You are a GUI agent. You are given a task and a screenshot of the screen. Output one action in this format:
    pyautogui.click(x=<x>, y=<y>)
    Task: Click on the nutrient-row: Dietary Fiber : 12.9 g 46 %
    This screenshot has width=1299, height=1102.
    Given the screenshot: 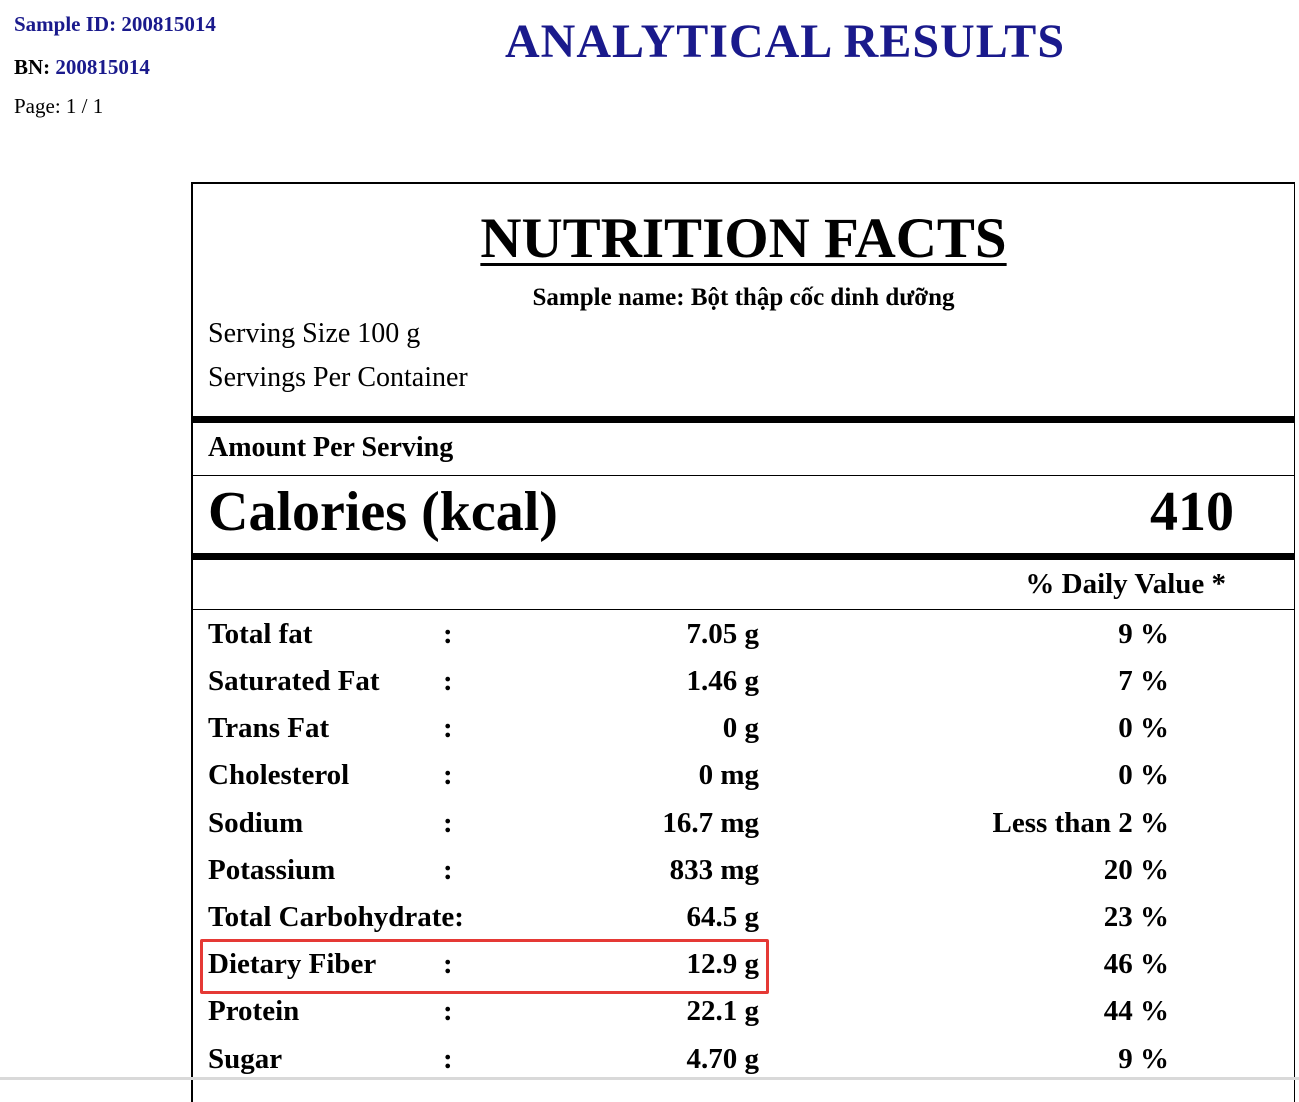 What is the action you would take?
    pyautogui.click(x=743, y=971)
    